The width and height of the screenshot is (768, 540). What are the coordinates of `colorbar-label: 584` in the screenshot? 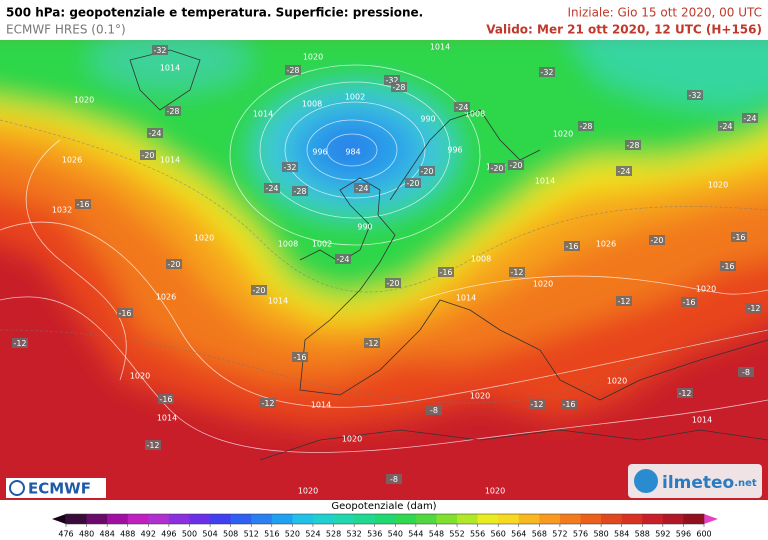 It's located at (621, 534).